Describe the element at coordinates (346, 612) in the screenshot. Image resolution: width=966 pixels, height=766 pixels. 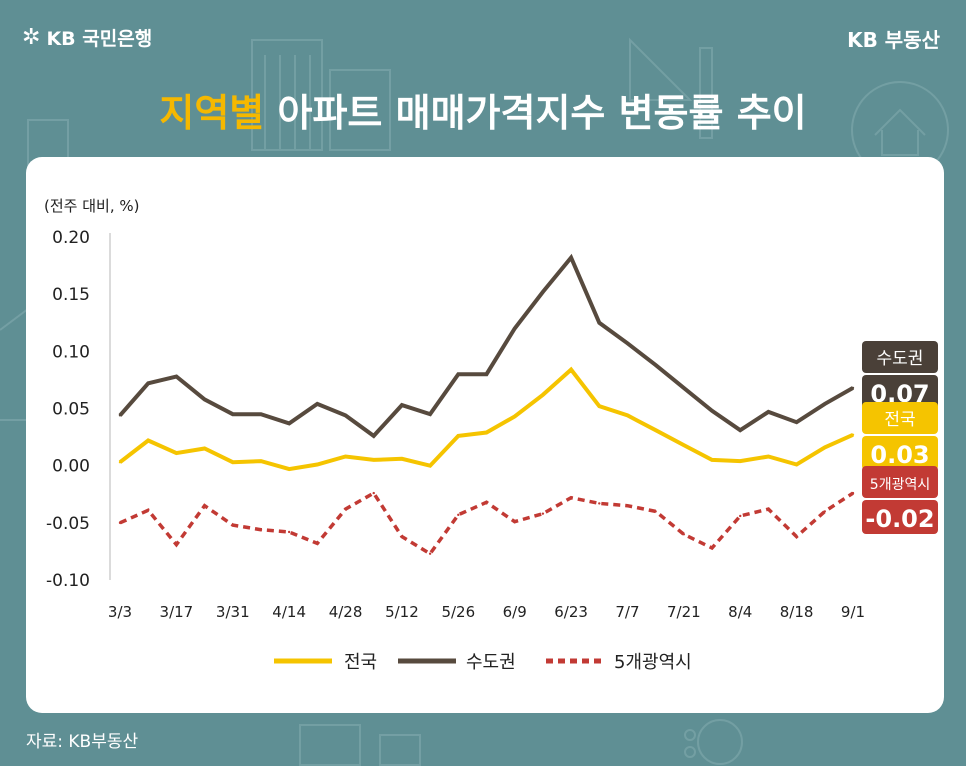
I see `x-tick-label: 4/28` at that location.